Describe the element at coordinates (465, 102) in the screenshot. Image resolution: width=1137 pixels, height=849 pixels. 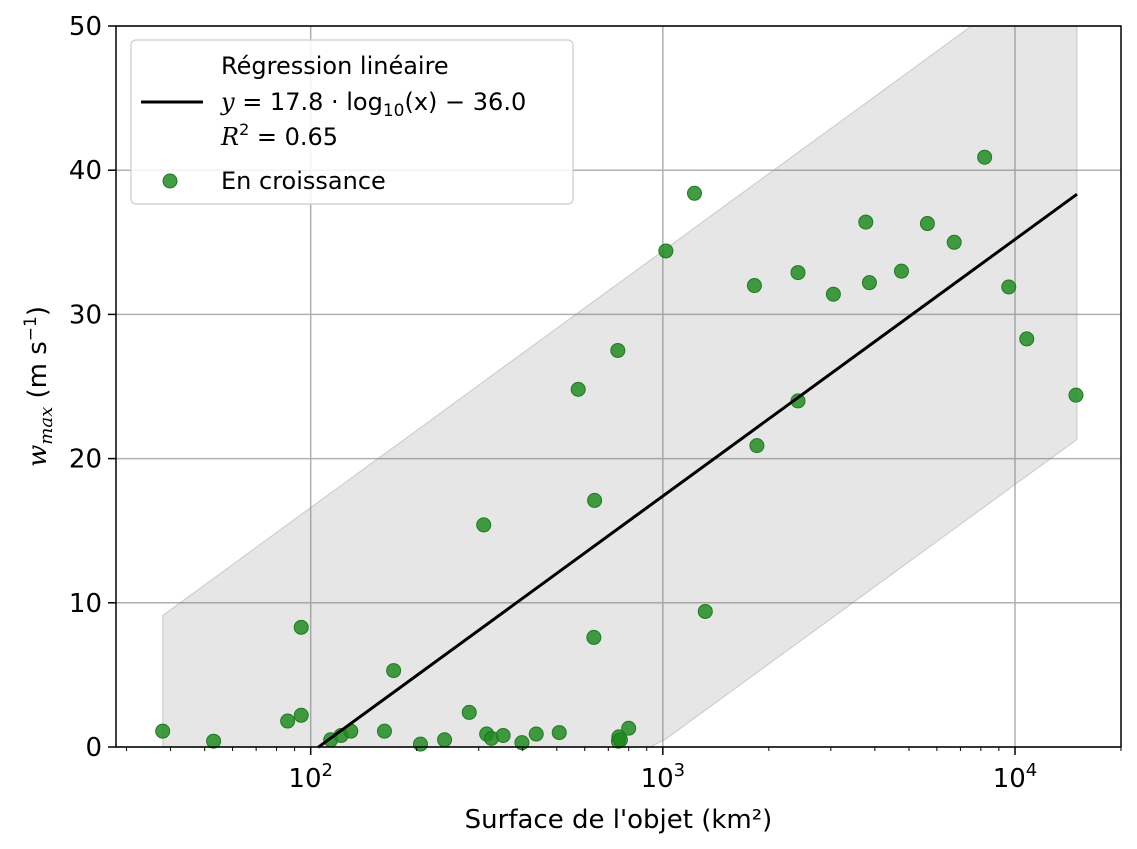
I see `legend-equation-tail: (x) − 36.0` at that location.